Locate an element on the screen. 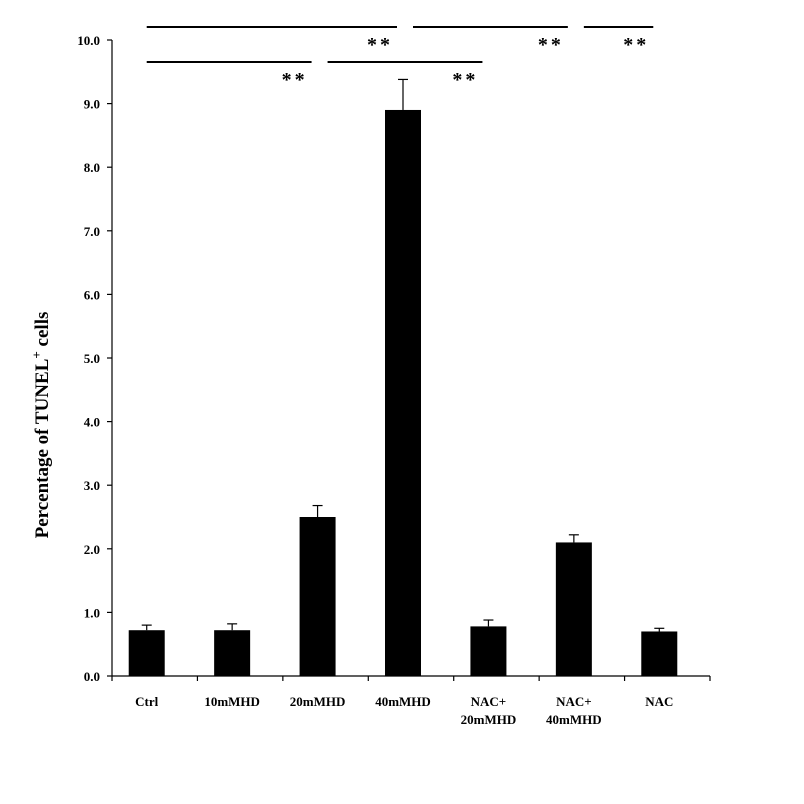 The height and width of the screenshot is (804, 804). y-tick-label: 5.0 is located at coordinates (92, 358).